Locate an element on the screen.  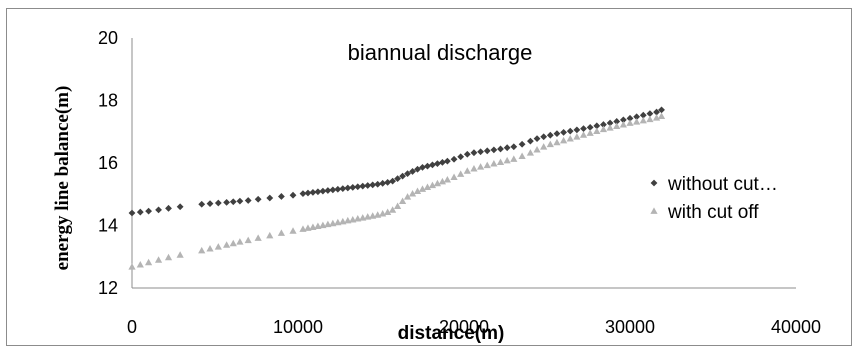
legend-marker is located at coordinates (654, 210).